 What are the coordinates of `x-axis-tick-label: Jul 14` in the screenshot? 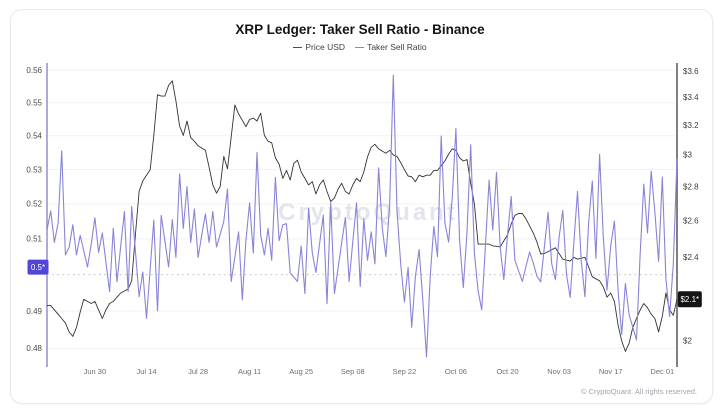 It's located at (146, 371).